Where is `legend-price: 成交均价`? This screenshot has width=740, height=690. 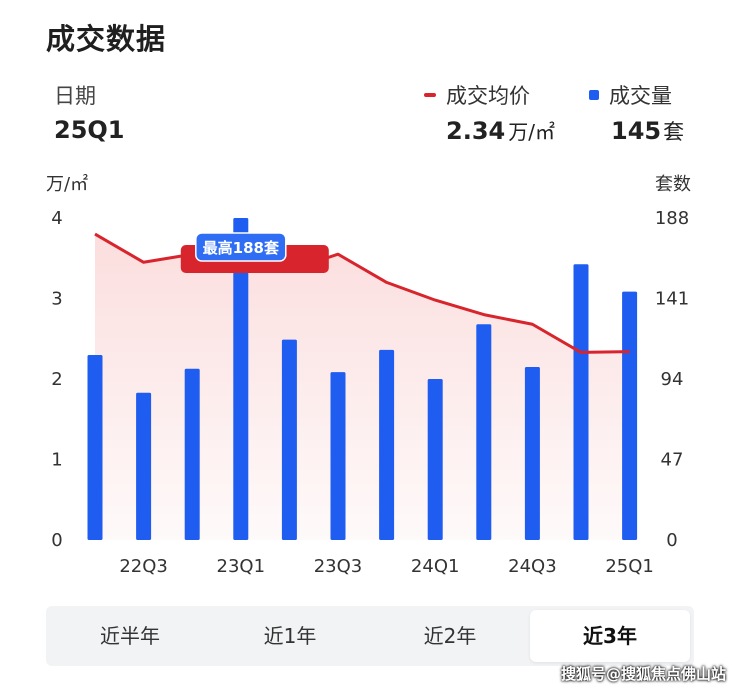 legend-price: 成交均价 is located at coordinates (477, 95).